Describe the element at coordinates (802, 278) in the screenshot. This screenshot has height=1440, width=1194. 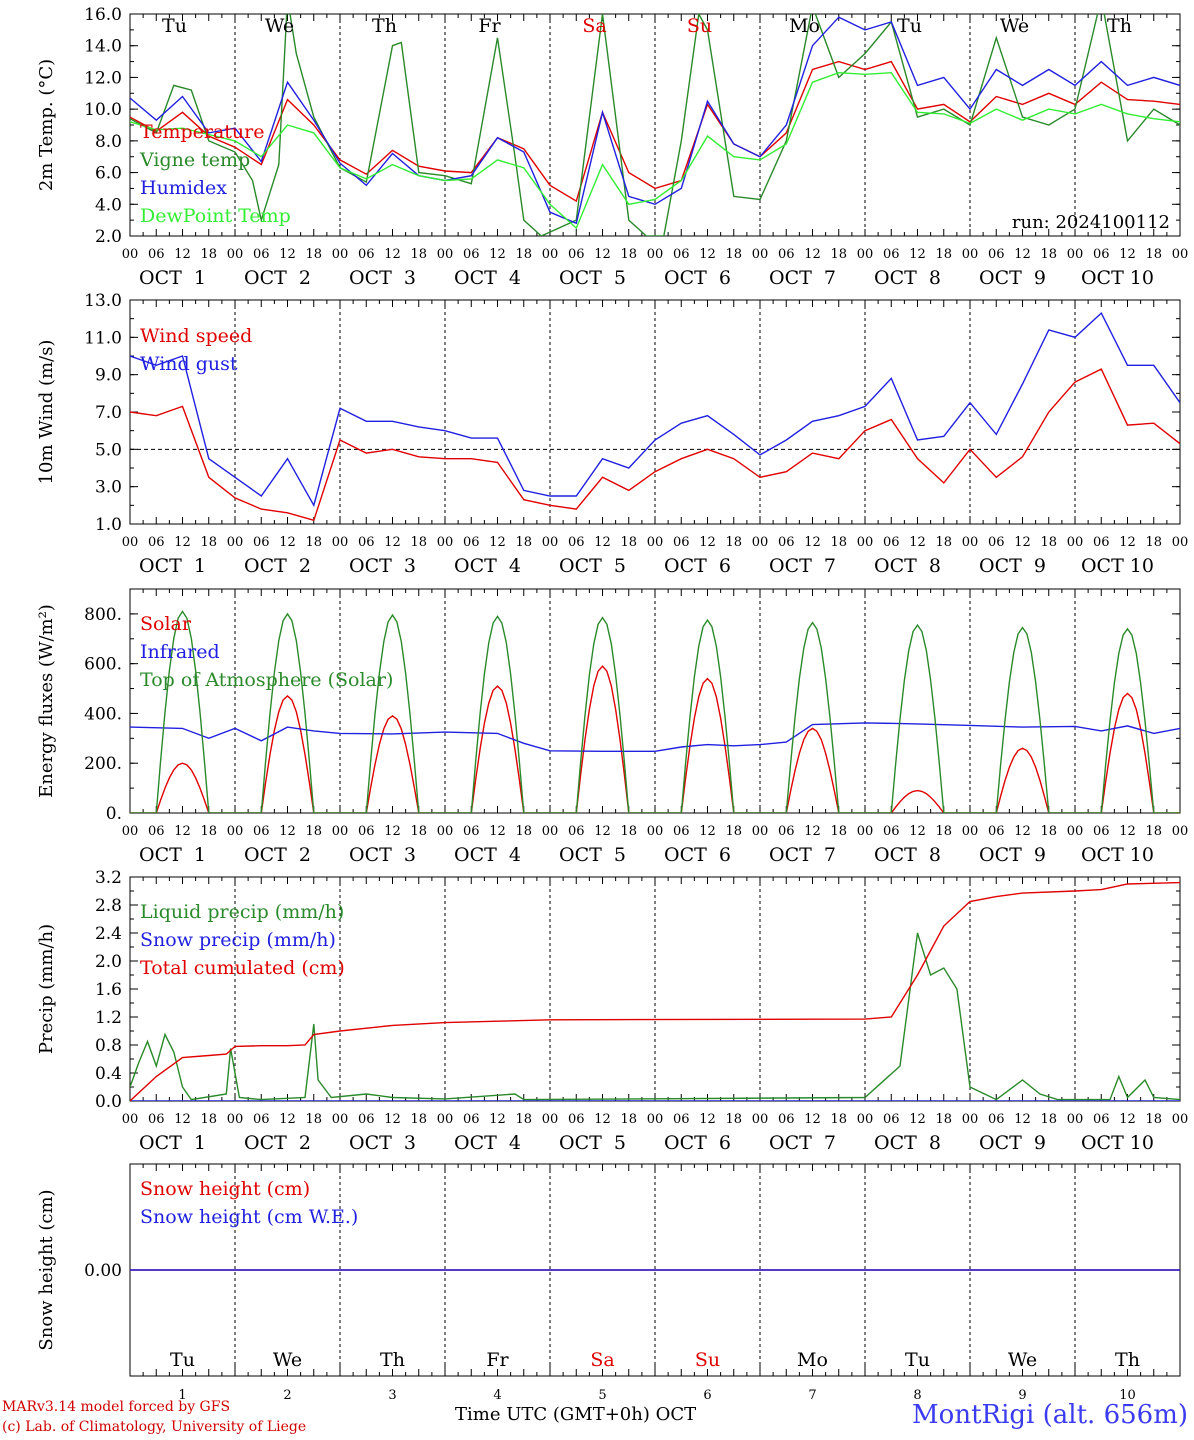
I see `x-date-label: OCT 7` at that location.